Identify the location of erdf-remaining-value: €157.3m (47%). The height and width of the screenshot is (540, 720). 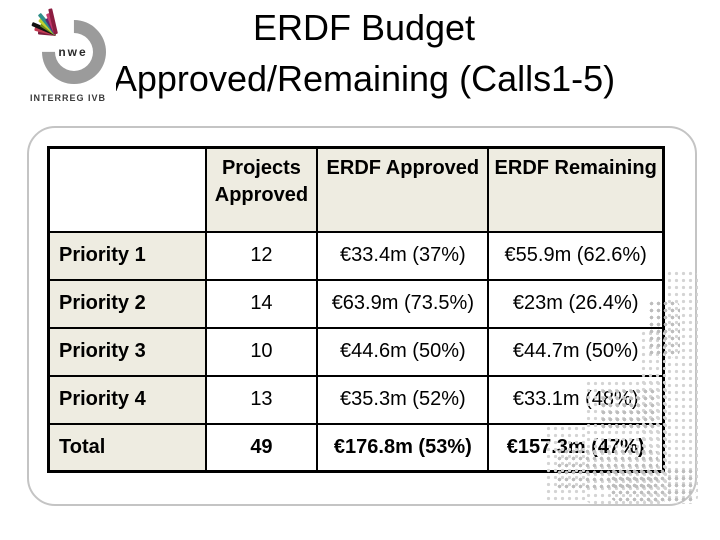
(576, 447).